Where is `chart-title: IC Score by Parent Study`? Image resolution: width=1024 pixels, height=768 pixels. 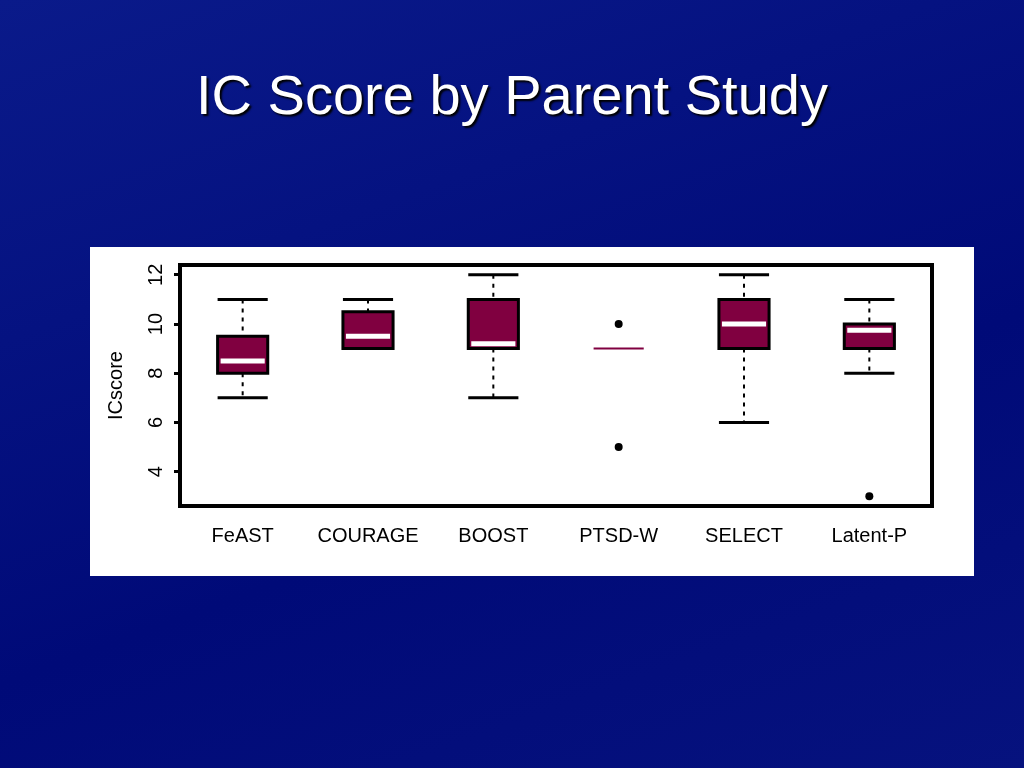 chart-title: IC Score by Parent Study is located at coordinates (512, 94).